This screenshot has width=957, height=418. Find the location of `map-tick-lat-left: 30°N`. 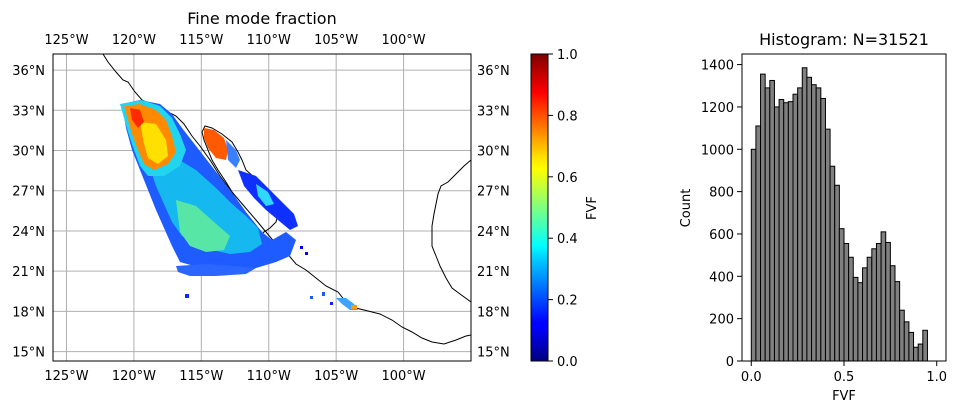

map-tick-lat-left: 30°N is located at coordinates (28, 152).